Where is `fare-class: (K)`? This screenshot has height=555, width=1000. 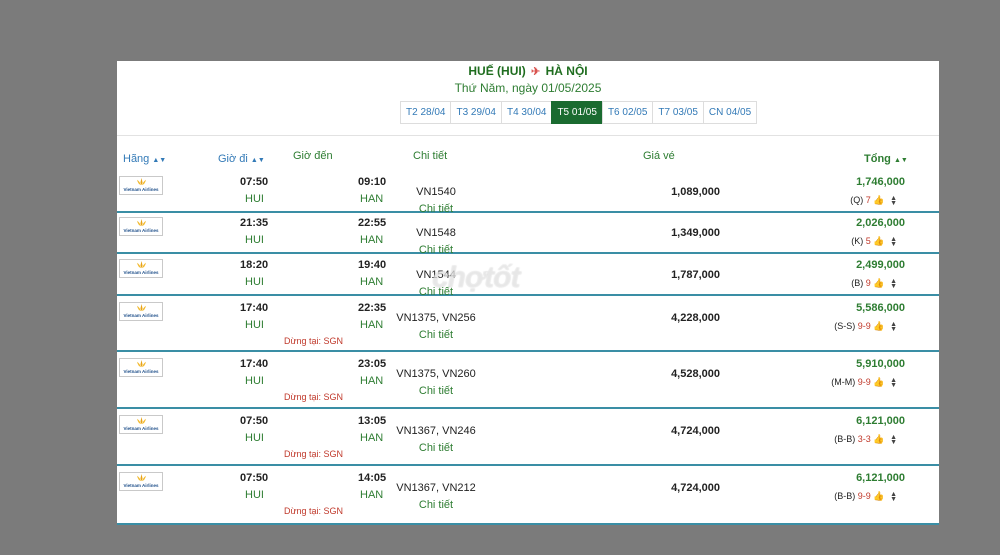 fare-class: (K) is located at coordinates (857, 241).